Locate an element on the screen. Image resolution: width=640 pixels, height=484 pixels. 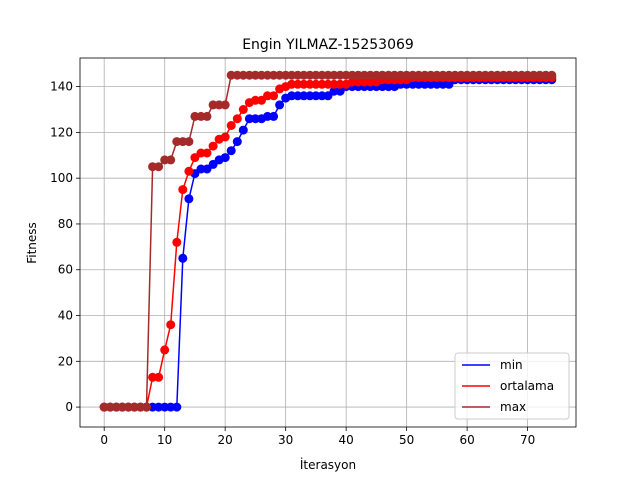
legend: min ortalama max is located at coordinates (512, 386).